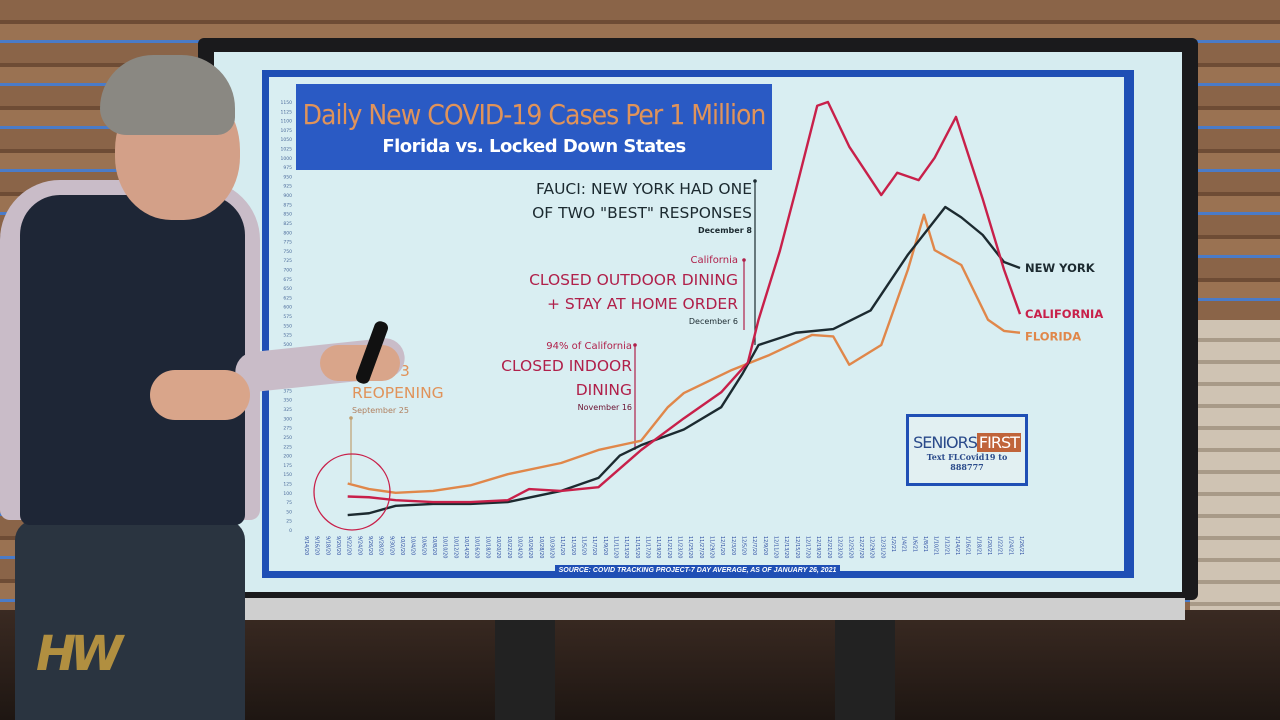 This screenshot has width=1280, height=720. What do you see at coordinates (423, 545) in the screenshot?
I see `x-tick-label: 10/6/20` at bounding box center [423, 545].